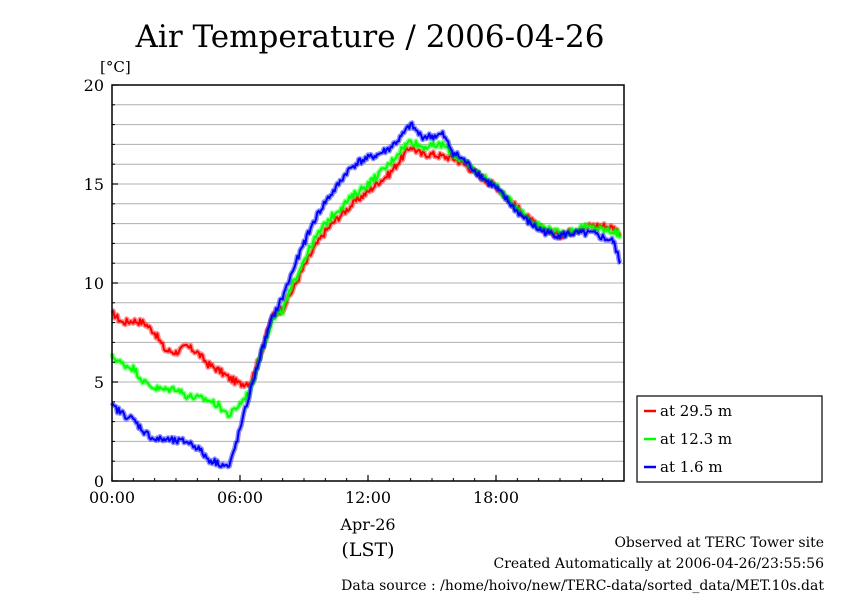 The height and width of the screenshot is (595, 842). What do you see at coordinates (94, 85) in the screenshot?
I see `y-tick-label: 20` at bounding box center [94, 85].